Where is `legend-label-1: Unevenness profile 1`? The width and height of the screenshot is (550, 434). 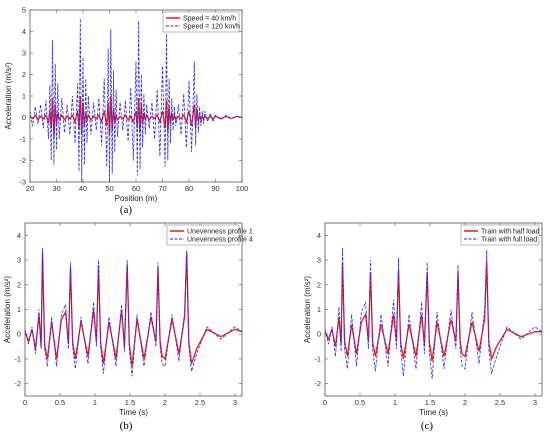 legend-label-1: Unevenness profile 1 is located at coordinates (220, 231).